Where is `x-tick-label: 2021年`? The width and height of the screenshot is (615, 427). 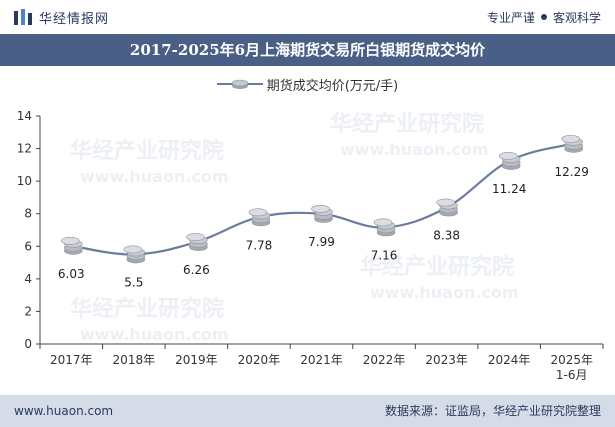
x-tick-label: 2021年 is located at coordinates (321, 360).